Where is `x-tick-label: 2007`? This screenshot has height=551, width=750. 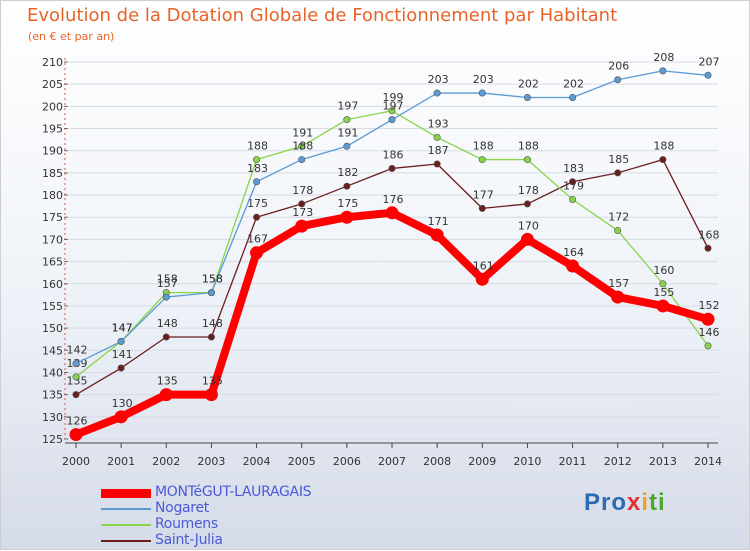 x-tick-label: 2007 is located at coordinates (392, 461).